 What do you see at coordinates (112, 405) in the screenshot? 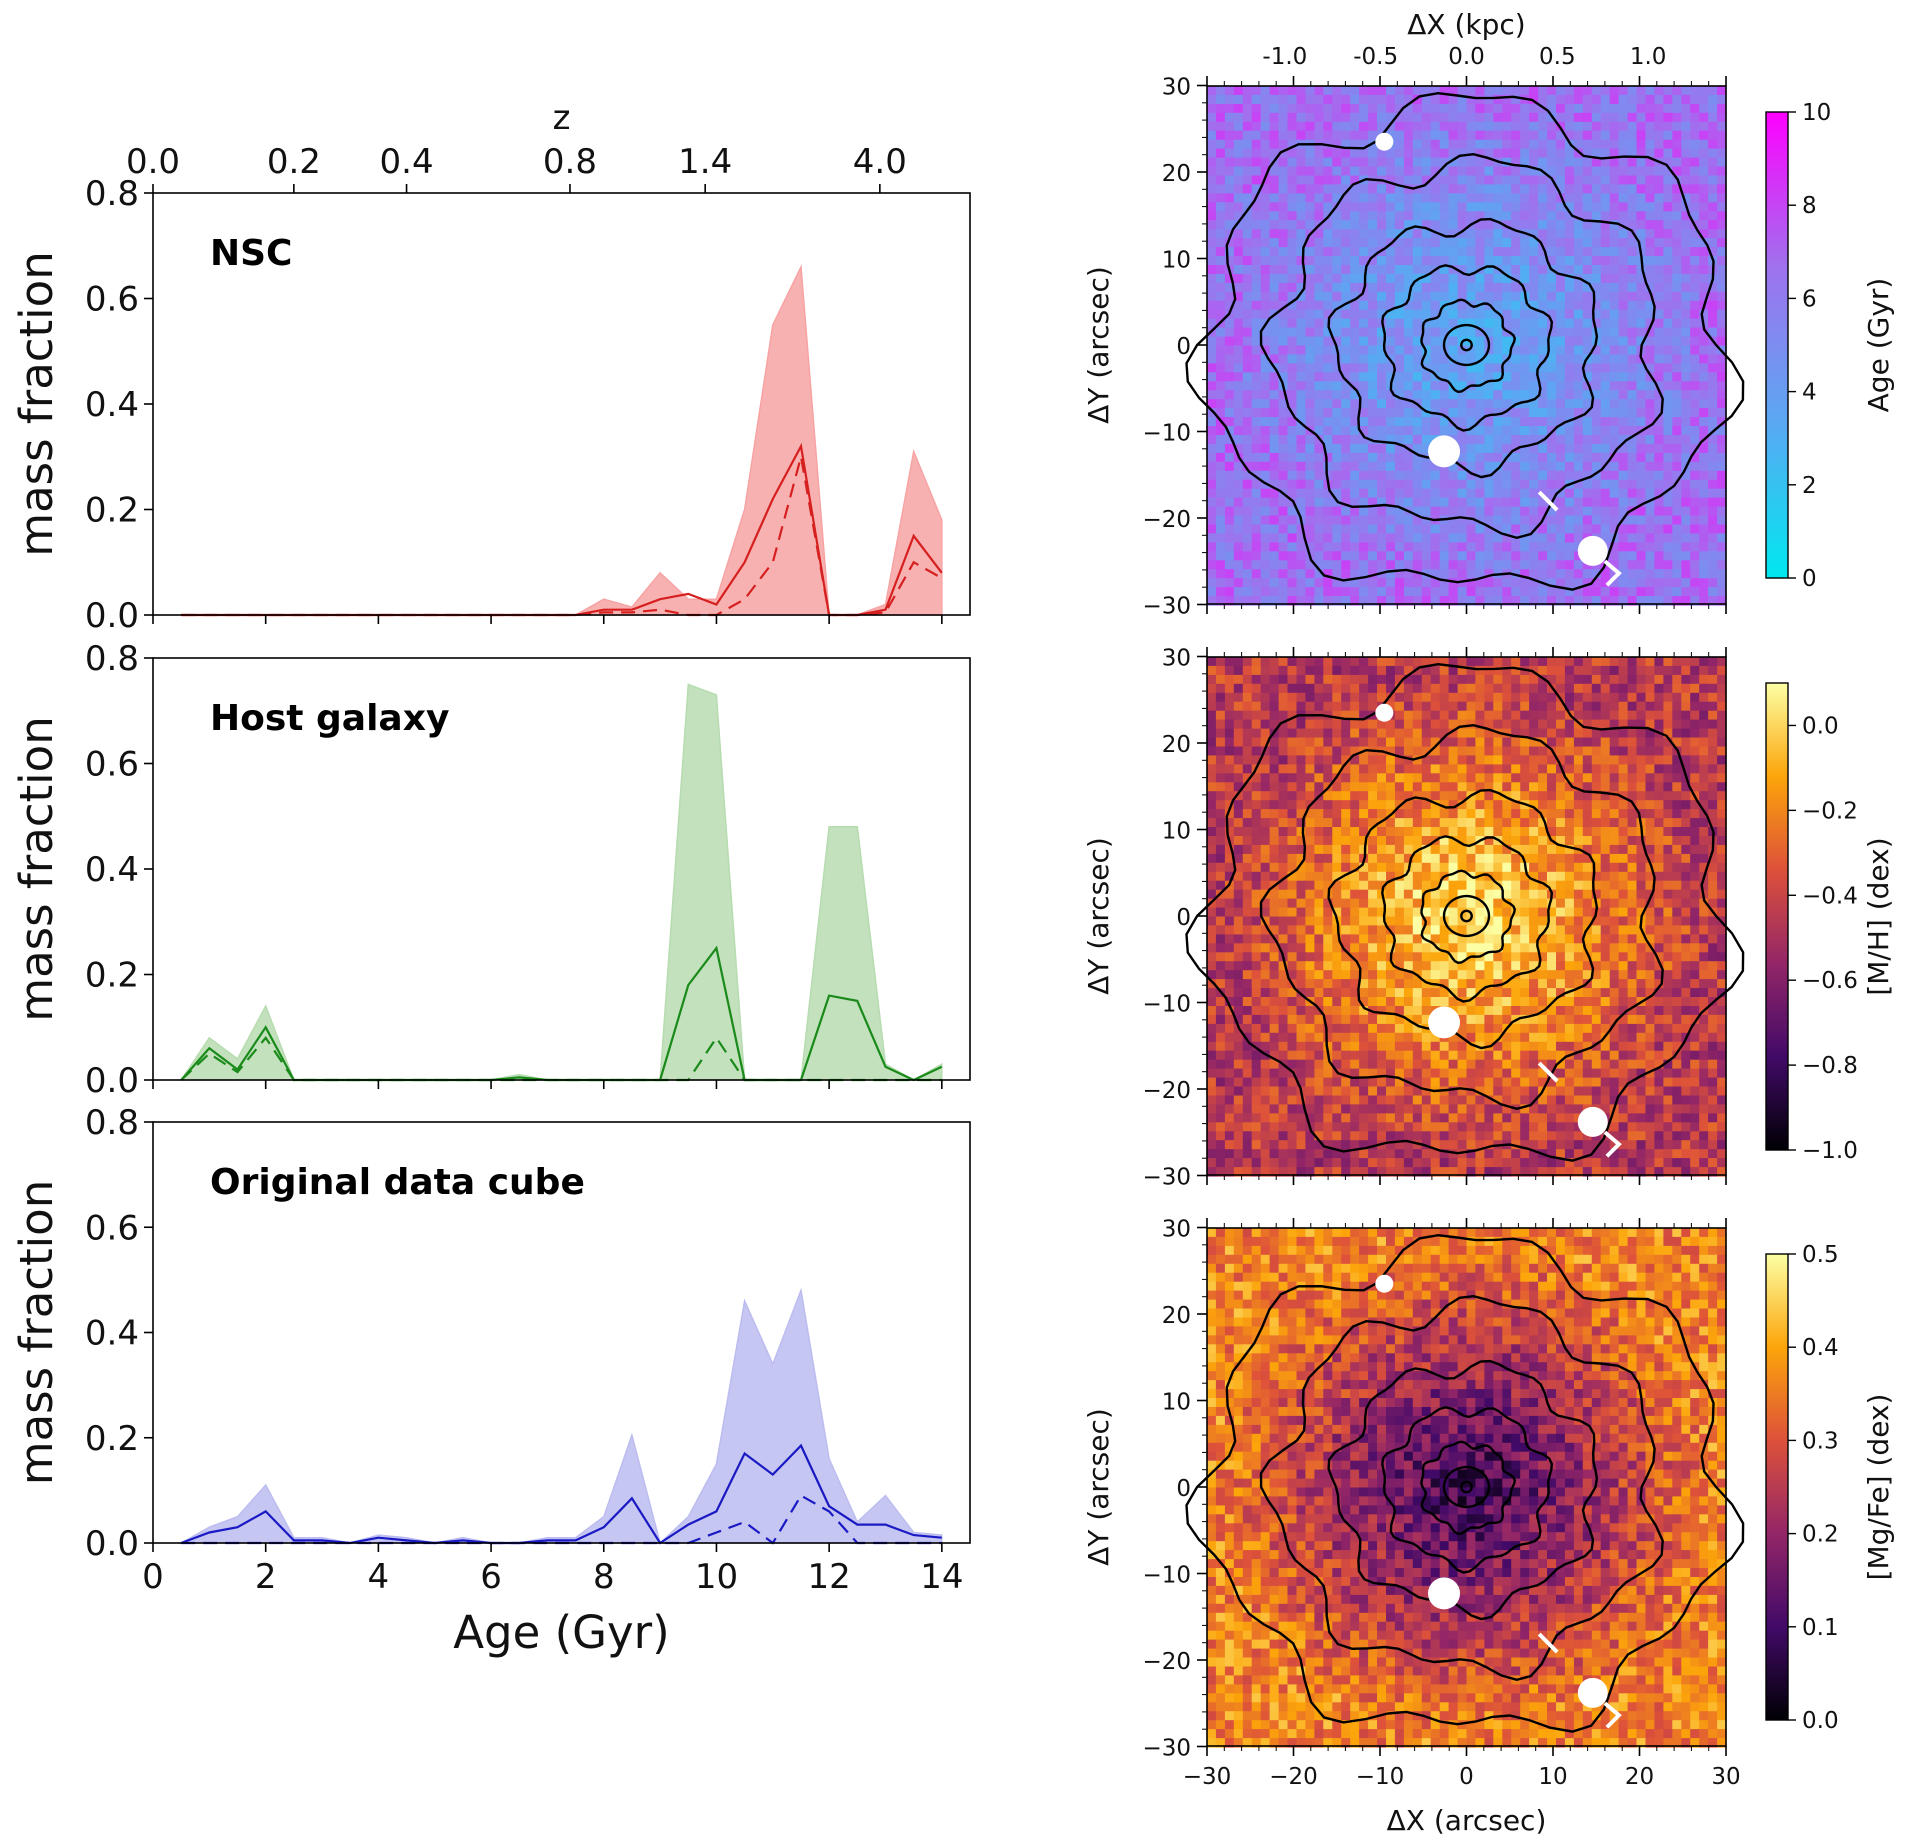
I see `y-tick-label: 0.4` at bounding box center [112, 405].